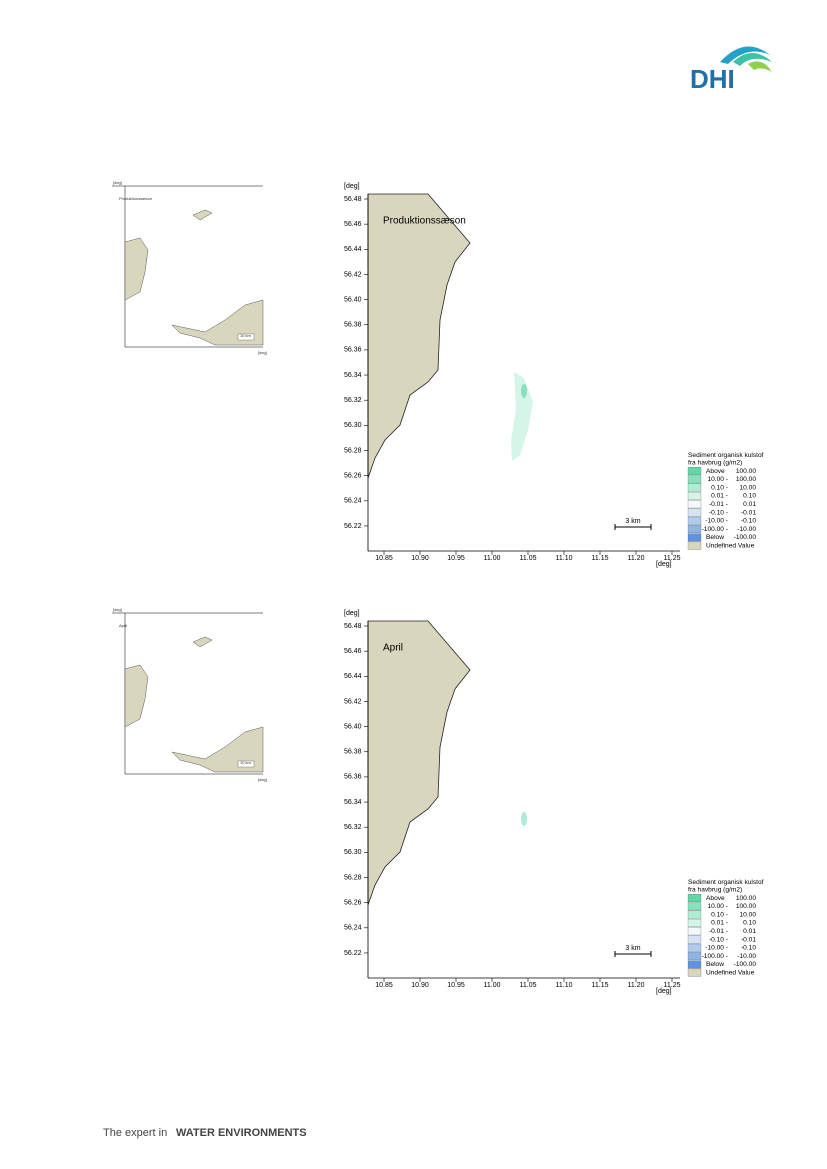 Image resolution: width=827 pixels, height=1169 pixels. What do you see at coordinates (123, 625) in the screenshot?
I see `overview-title: April` at bounding box center [123, 625].